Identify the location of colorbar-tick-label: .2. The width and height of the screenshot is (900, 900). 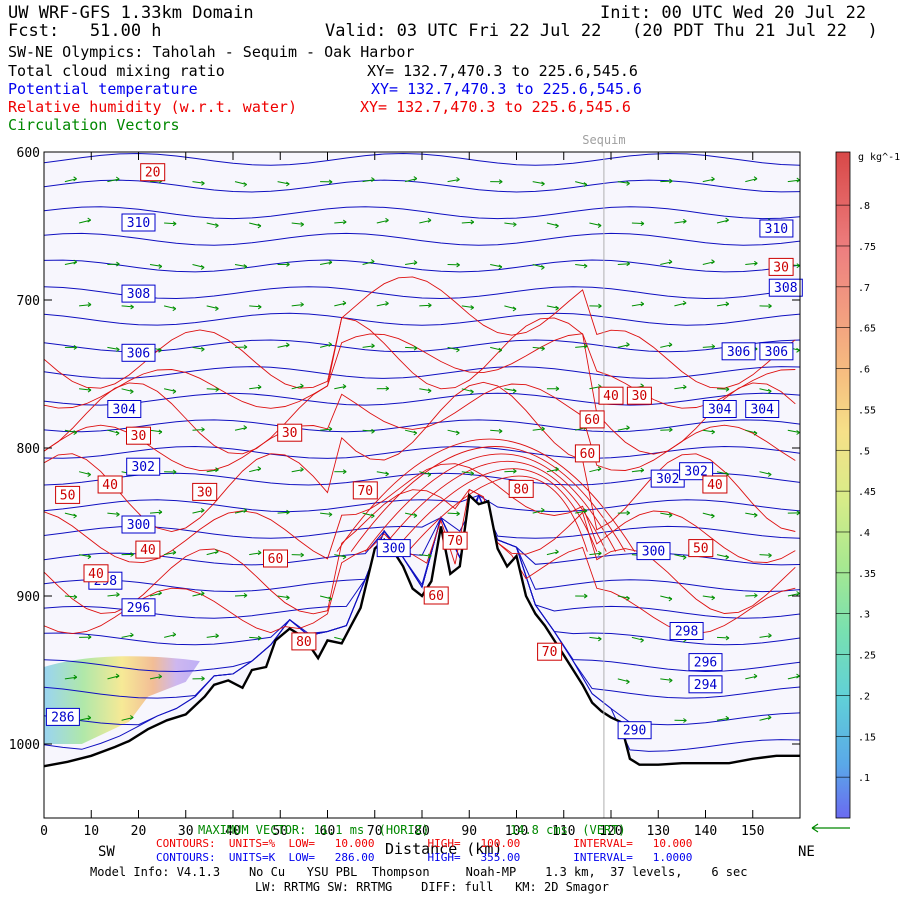
(864, 696).